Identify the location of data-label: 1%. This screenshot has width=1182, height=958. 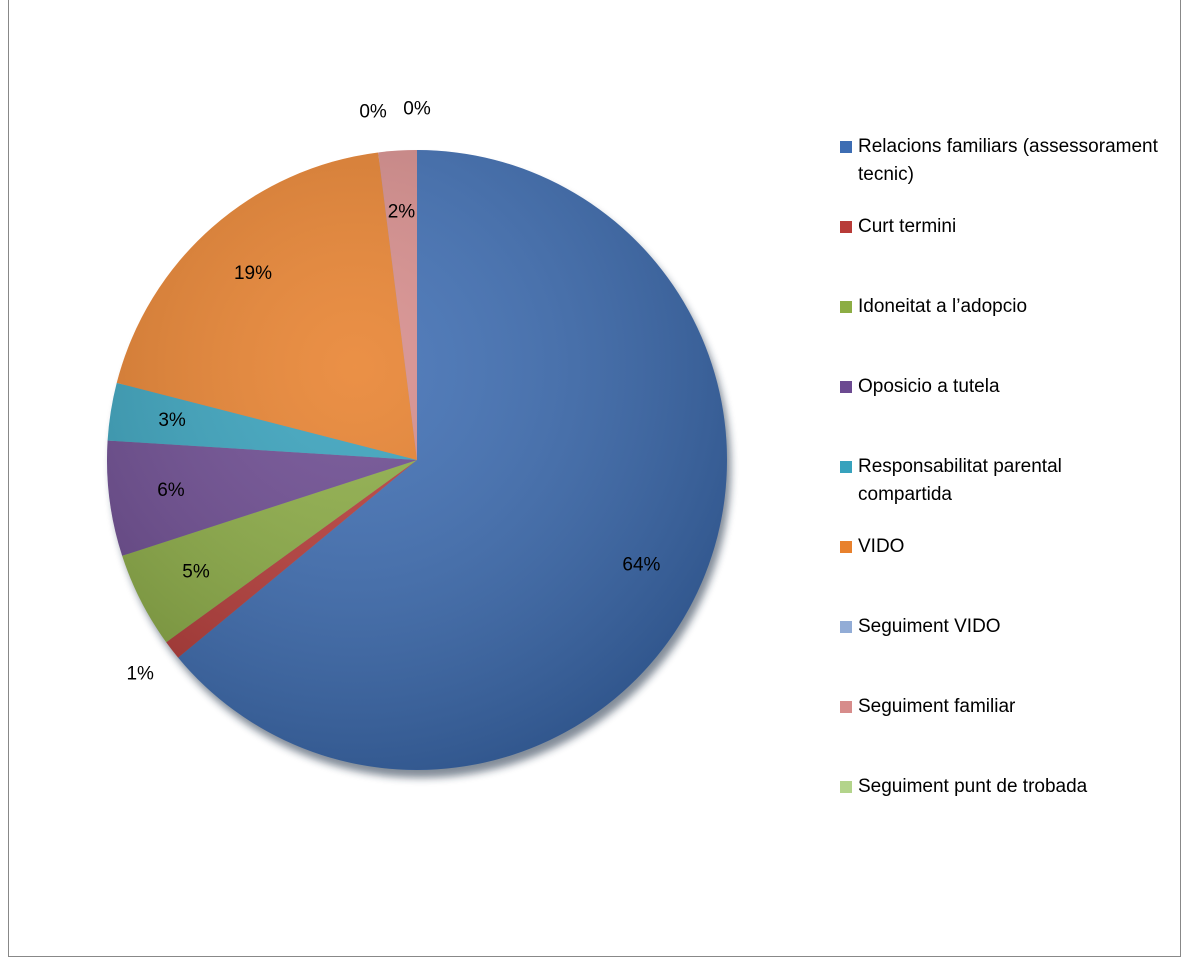
(140, 674).